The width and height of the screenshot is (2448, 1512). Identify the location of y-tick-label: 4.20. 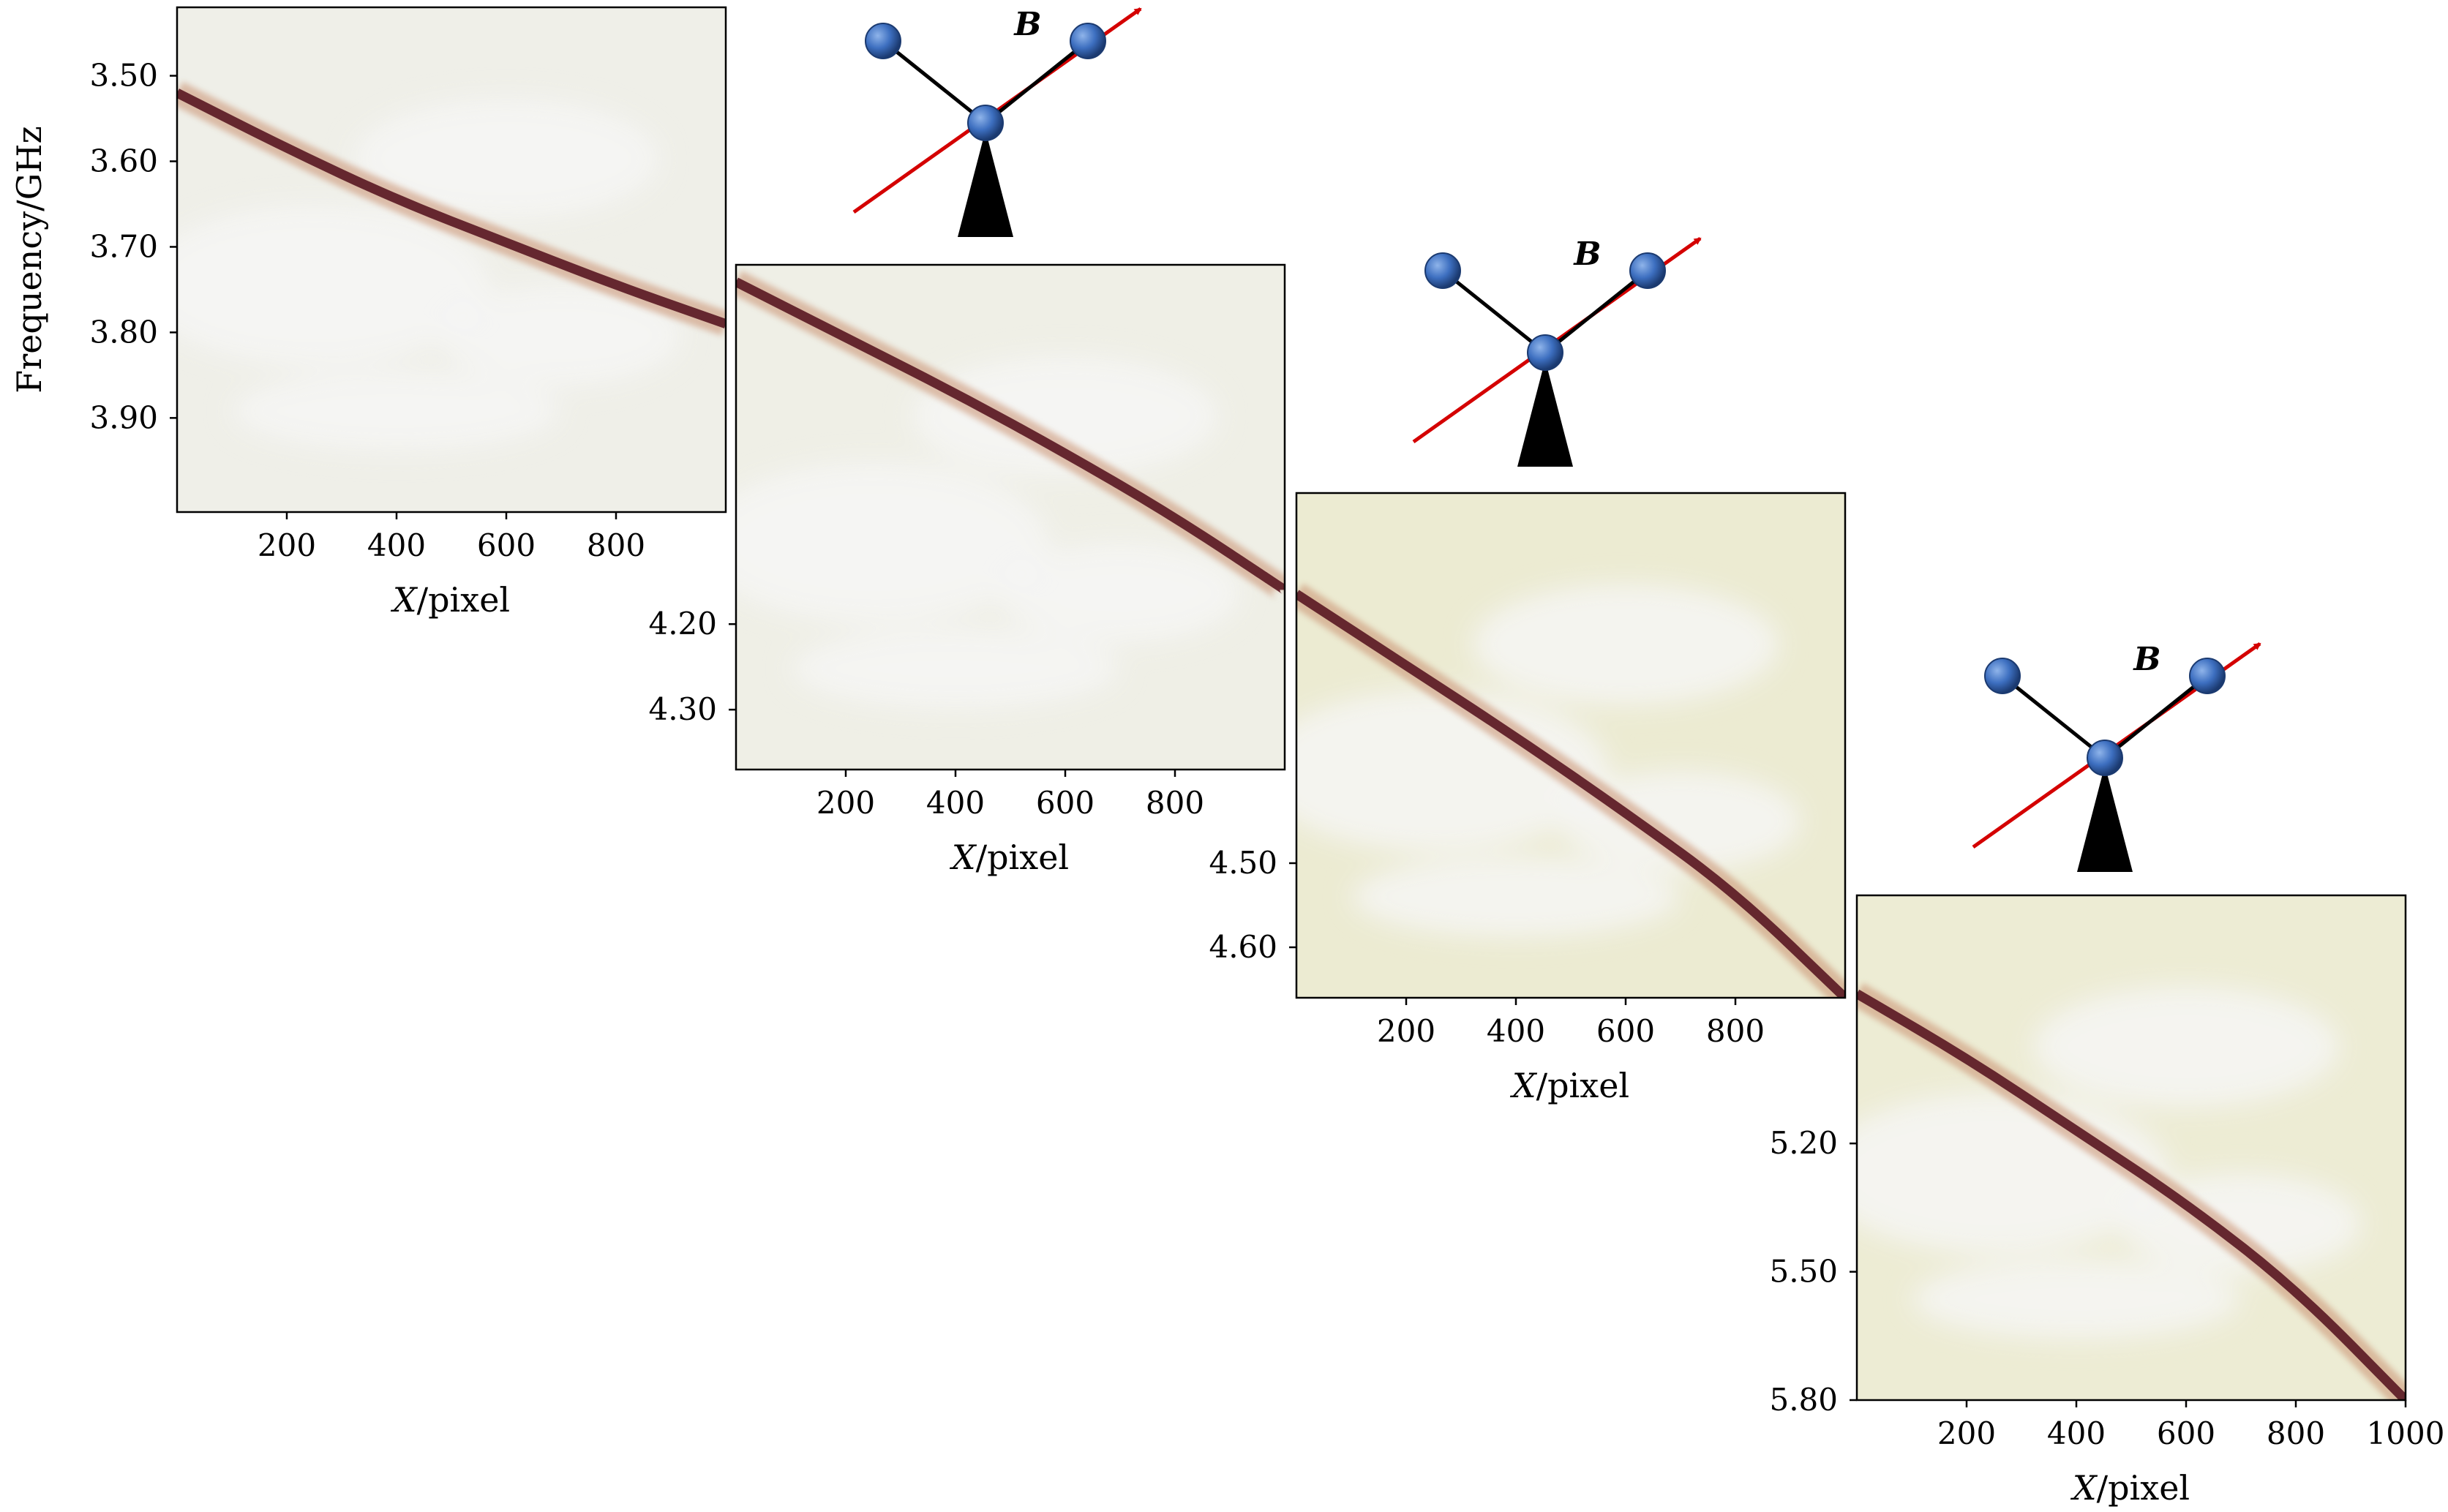
(682, 624).